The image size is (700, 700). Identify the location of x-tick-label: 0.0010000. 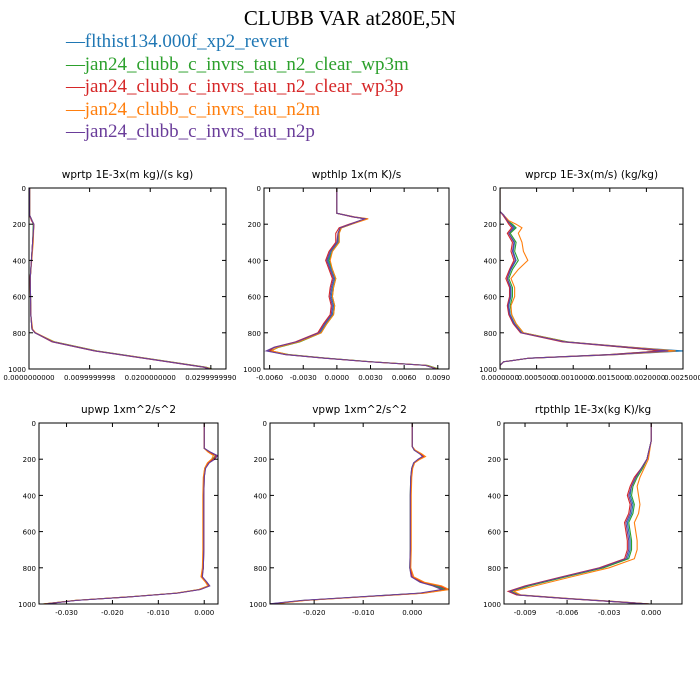
(573, 378).